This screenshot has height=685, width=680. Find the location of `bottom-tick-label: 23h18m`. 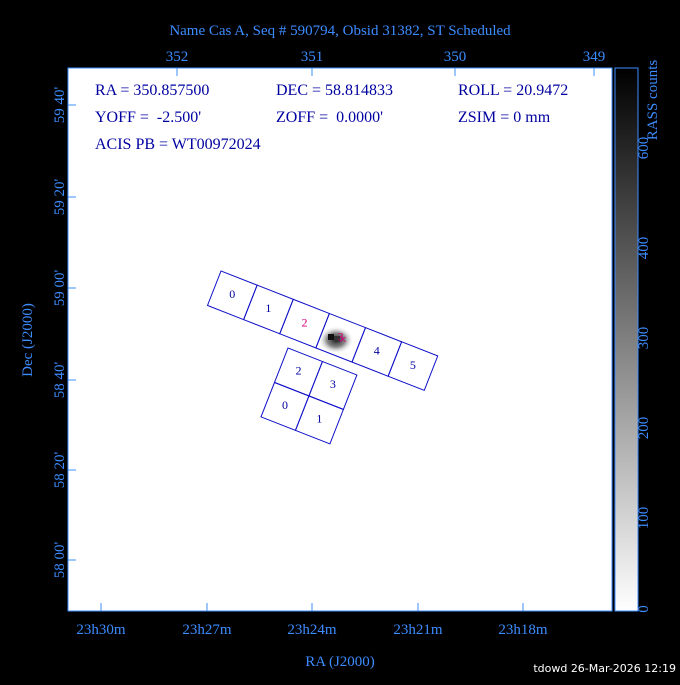

bottom-tick-label: 23h18m is located at coordinates (523, 630).